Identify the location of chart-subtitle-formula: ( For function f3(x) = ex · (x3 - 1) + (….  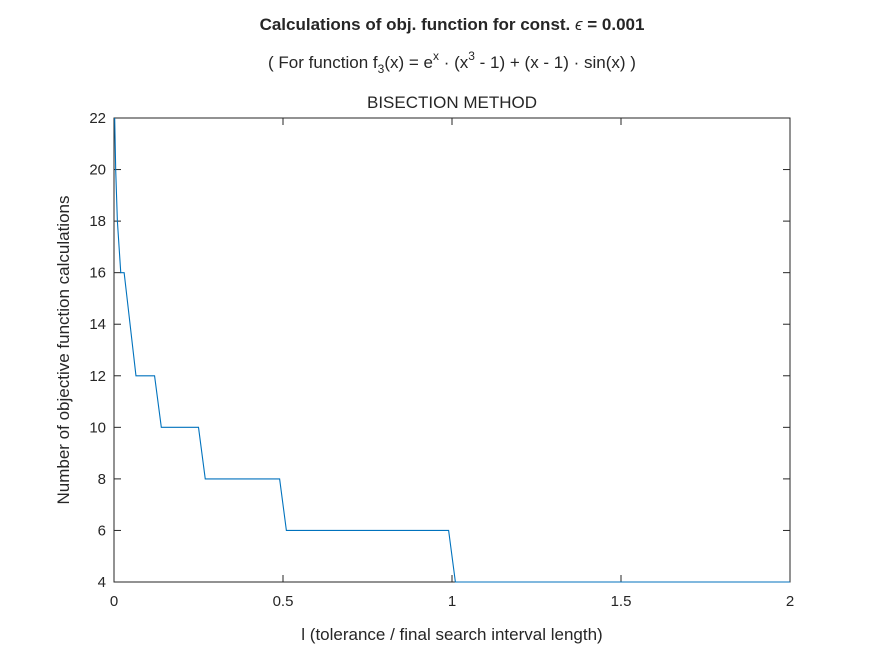
(452, 62).